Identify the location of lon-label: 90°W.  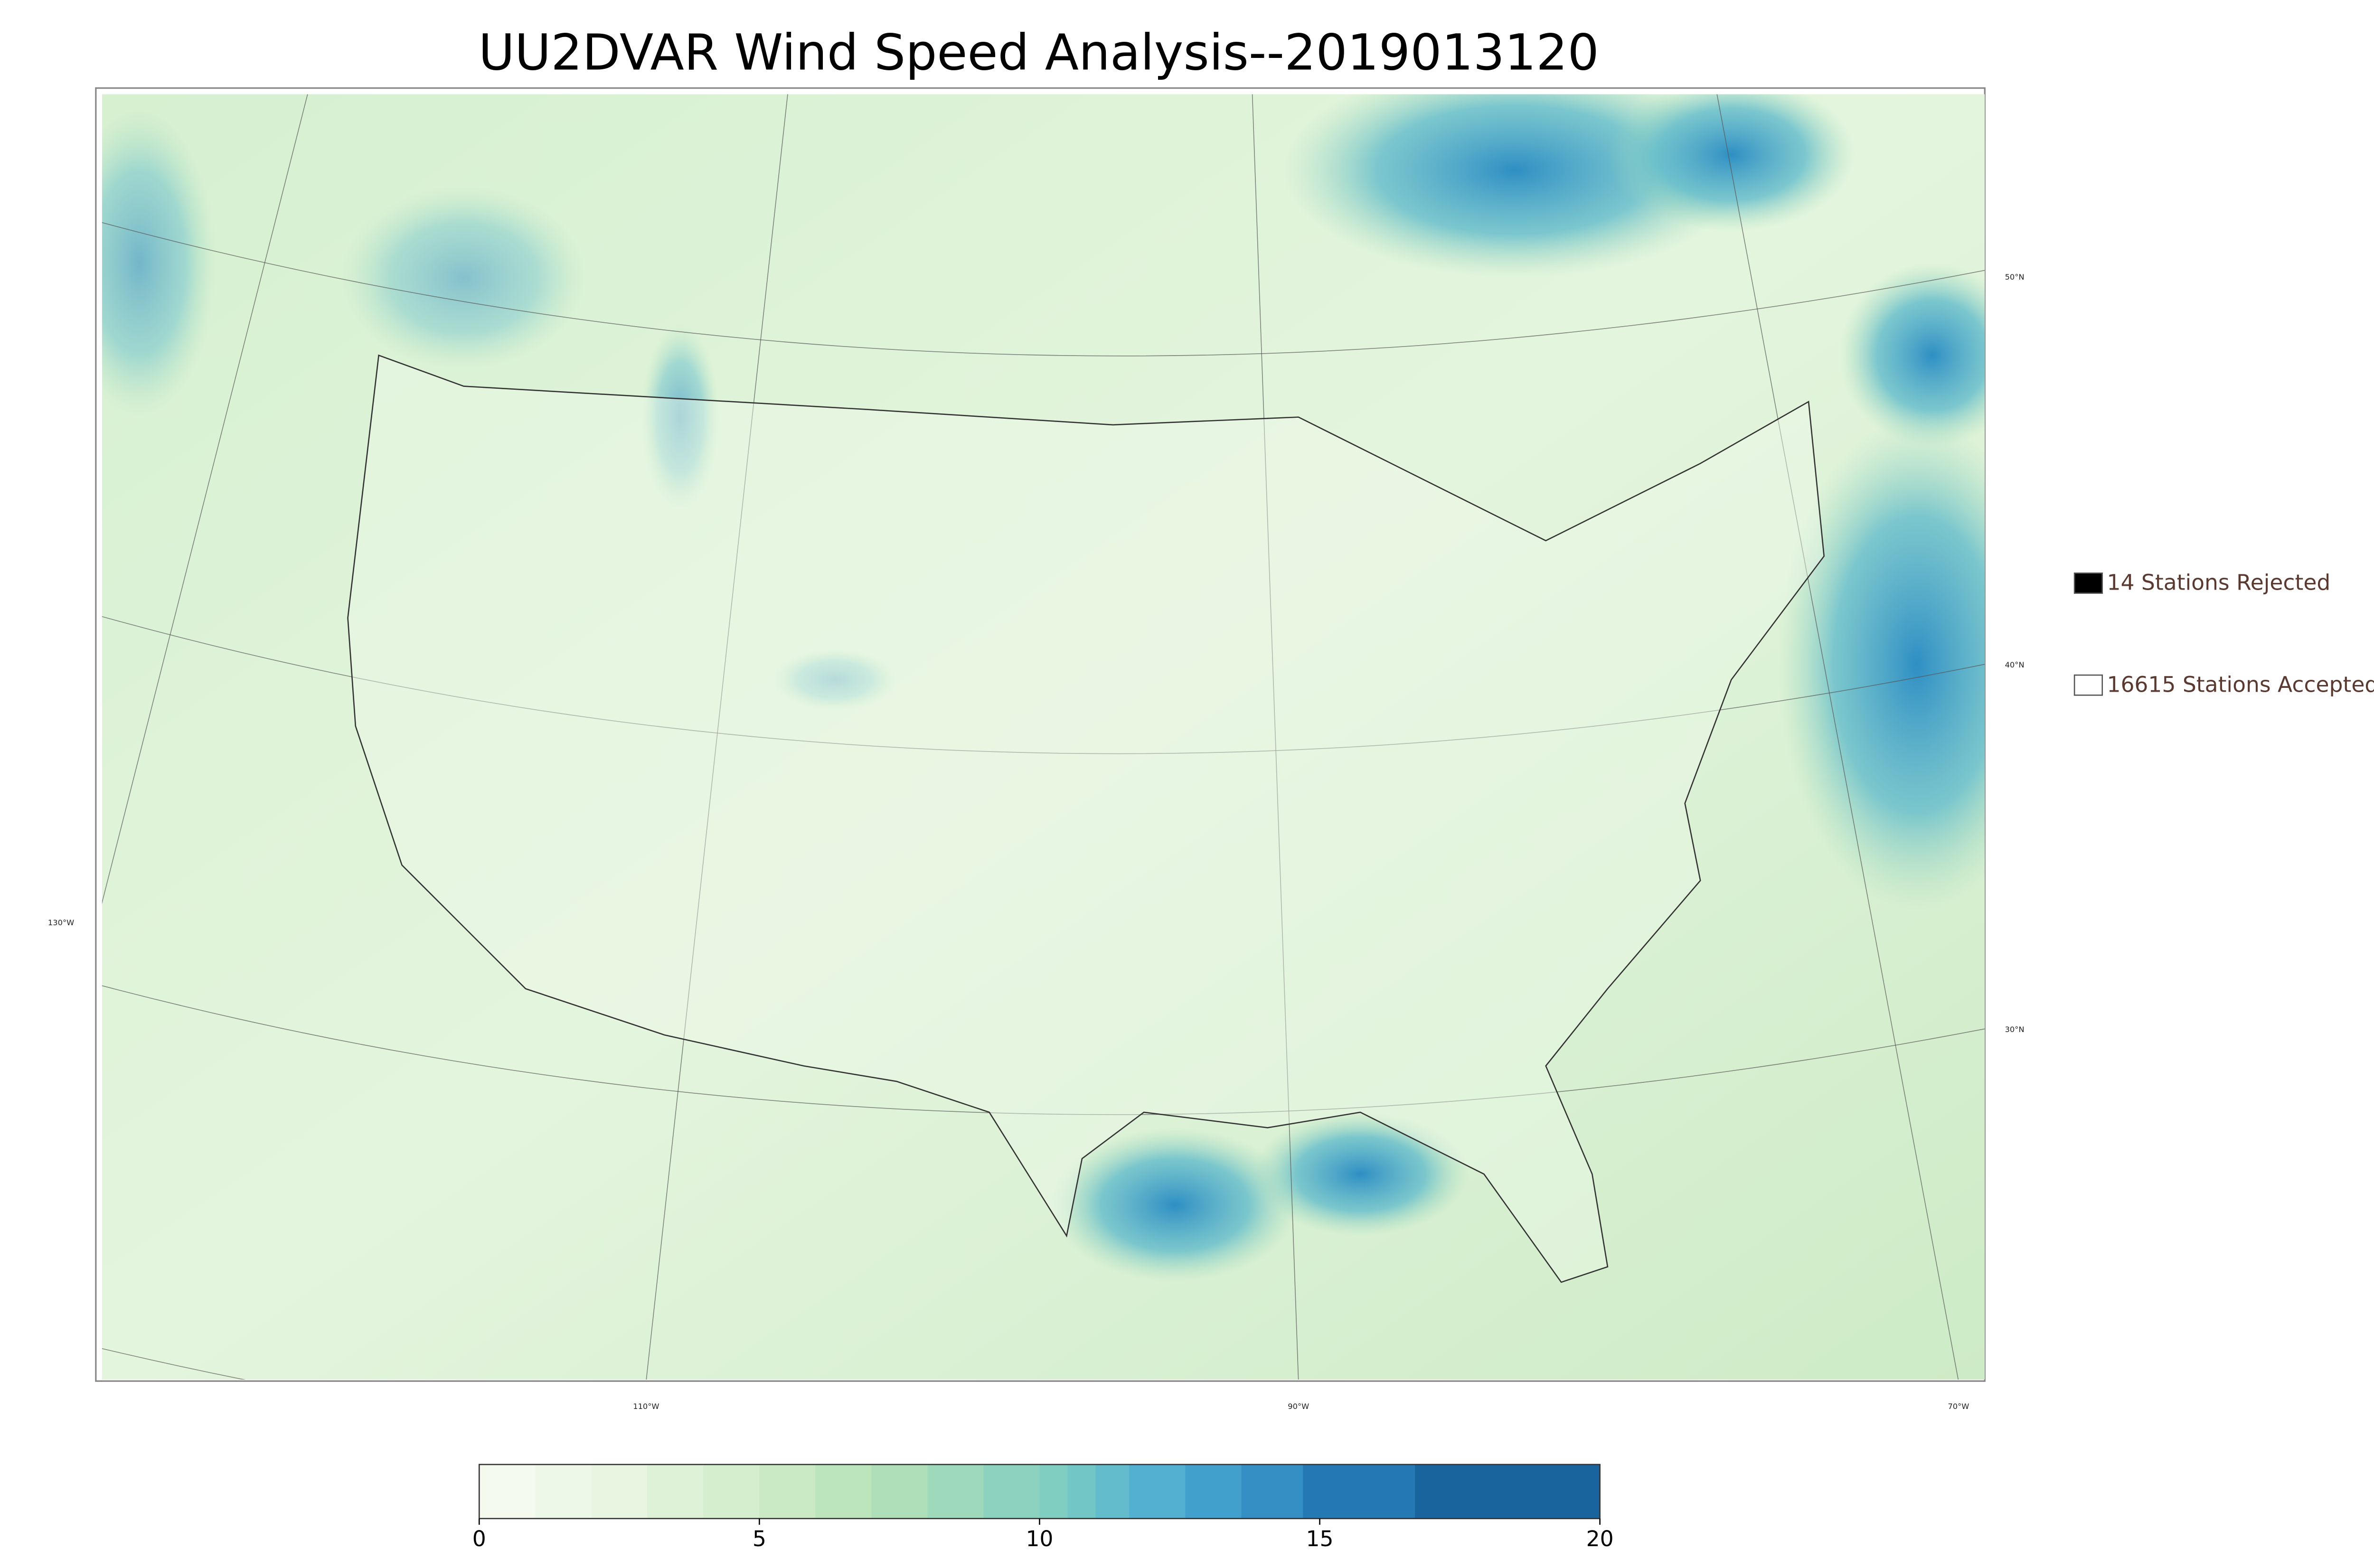
(1298, 1407).